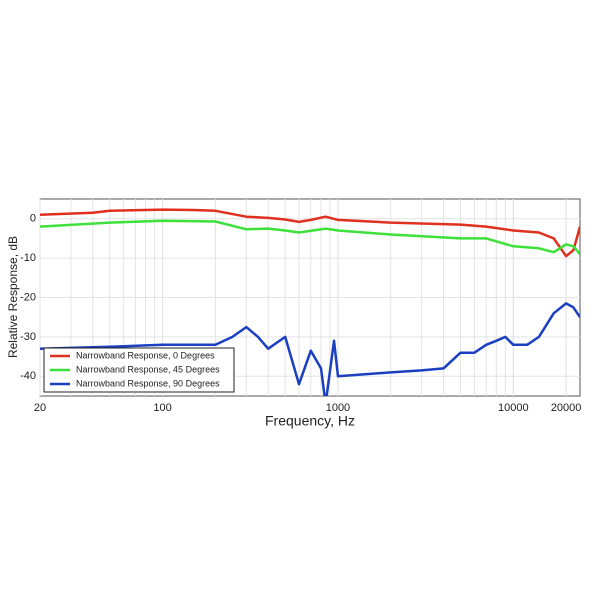 The height and width of the screenshot is (600, 600). Describe the element at coordinates (13, 297) in the screenshot. I see `y-axis-label: Relative Response, dB` at that location.